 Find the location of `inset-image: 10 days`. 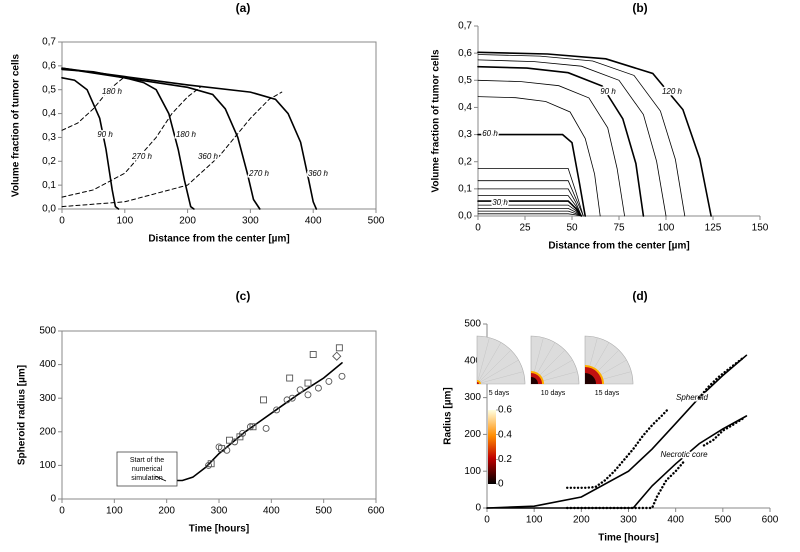

inset-image: 10 days is located at coordinates (555, 366).